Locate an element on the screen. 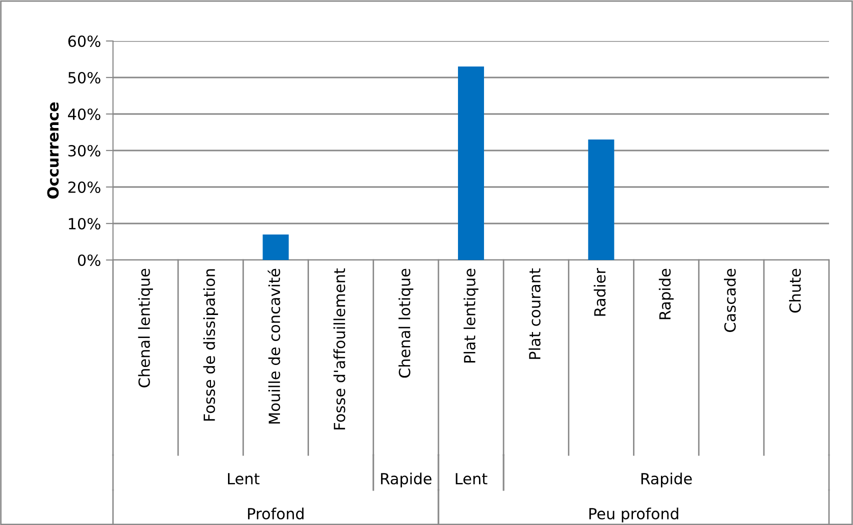 This screenshot has width=853, height=525. x-tick-label: Cascade is located at coordinates (730, 300).